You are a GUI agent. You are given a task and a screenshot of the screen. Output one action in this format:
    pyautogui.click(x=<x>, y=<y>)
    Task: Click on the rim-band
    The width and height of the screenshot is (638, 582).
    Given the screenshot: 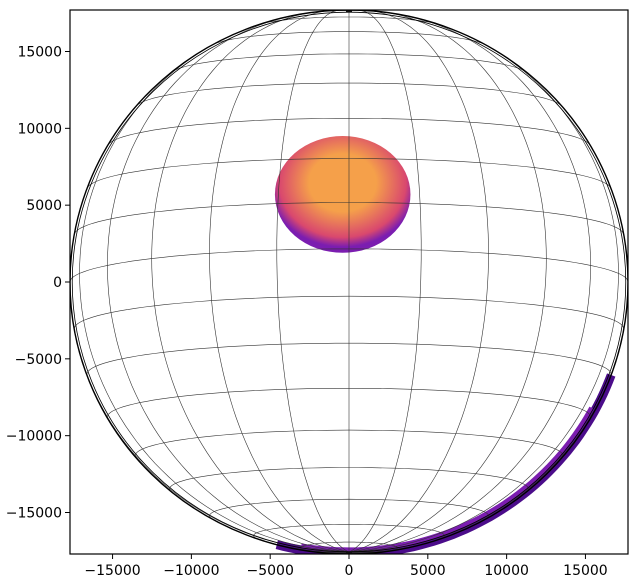 What is the action you would take?
    pyautogui.click(x=447, y=479)
    